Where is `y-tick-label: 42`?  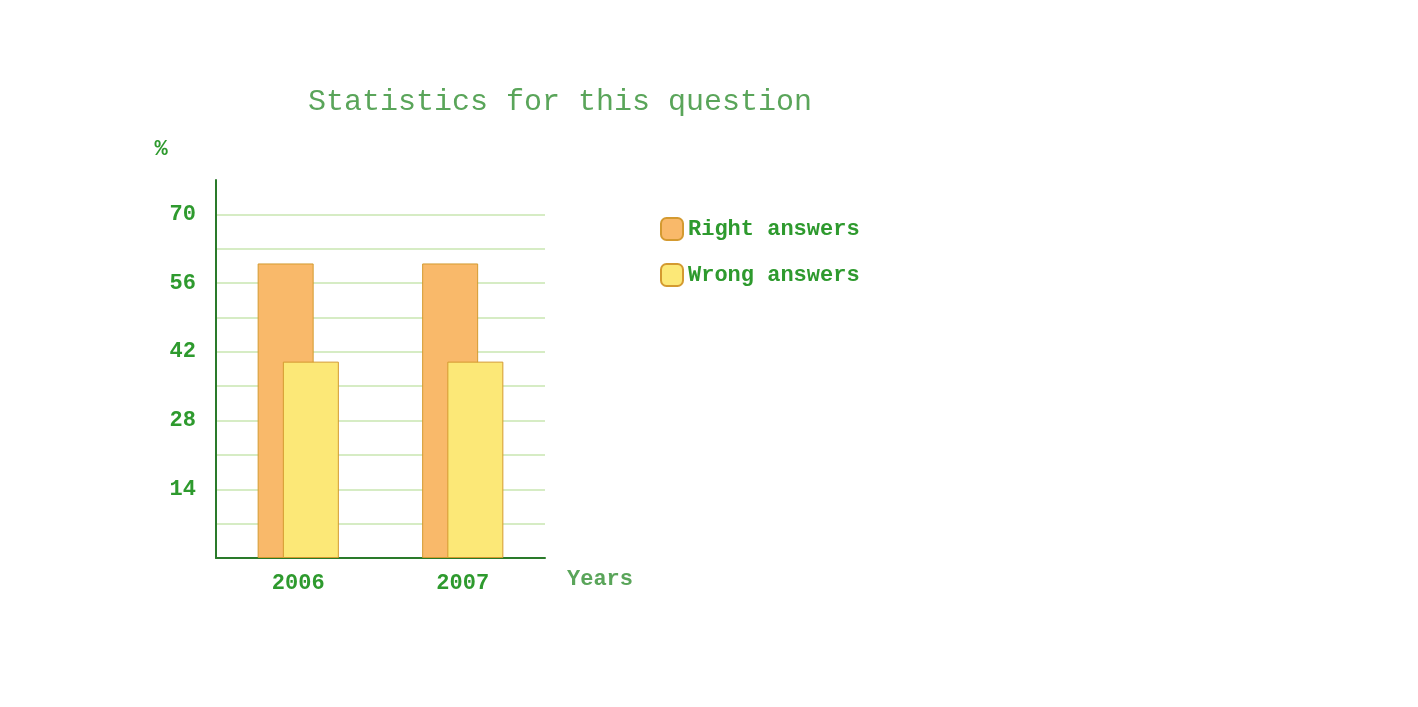 y-tick-label: 42 is located at coordinates (182, 352).